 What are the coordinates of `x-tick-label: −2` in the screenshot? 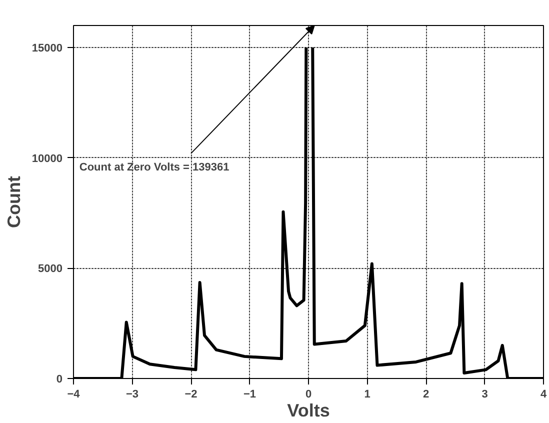 It's located at (191, 394).